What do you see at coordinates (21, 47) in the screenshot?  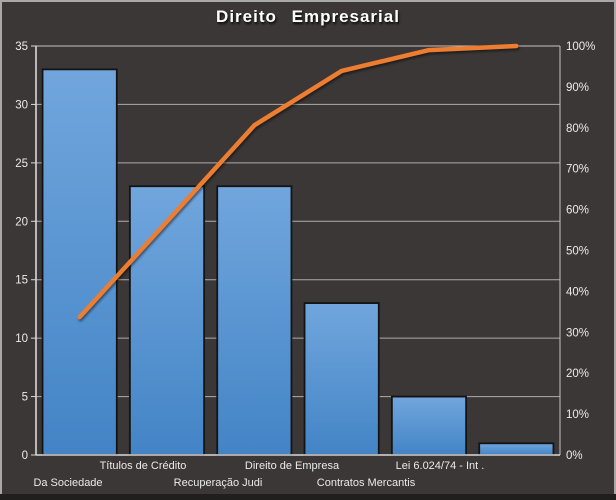 I see `y-left-tick-label: 35` at bounding box center [21, 47].